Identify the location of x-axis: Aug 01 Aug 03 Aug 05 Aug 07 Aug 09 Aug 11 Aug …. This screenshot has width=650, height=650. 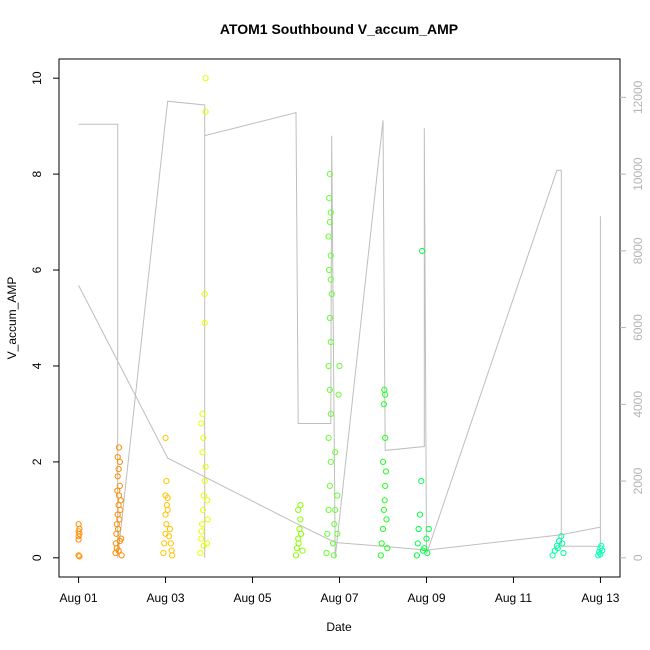
(340, 590).